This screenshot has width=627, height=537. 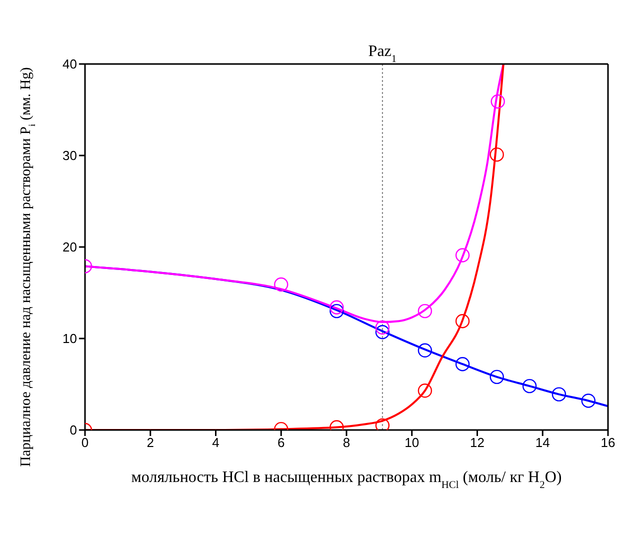 What do you see at coordinates (346, 479) in the screenshot?
I see `x-axis-title: моляльность HCl в насыщенных растворах m$_{HCl}$ (моль/ кг H$_{2}$O)` at bounding box center [346, 479].